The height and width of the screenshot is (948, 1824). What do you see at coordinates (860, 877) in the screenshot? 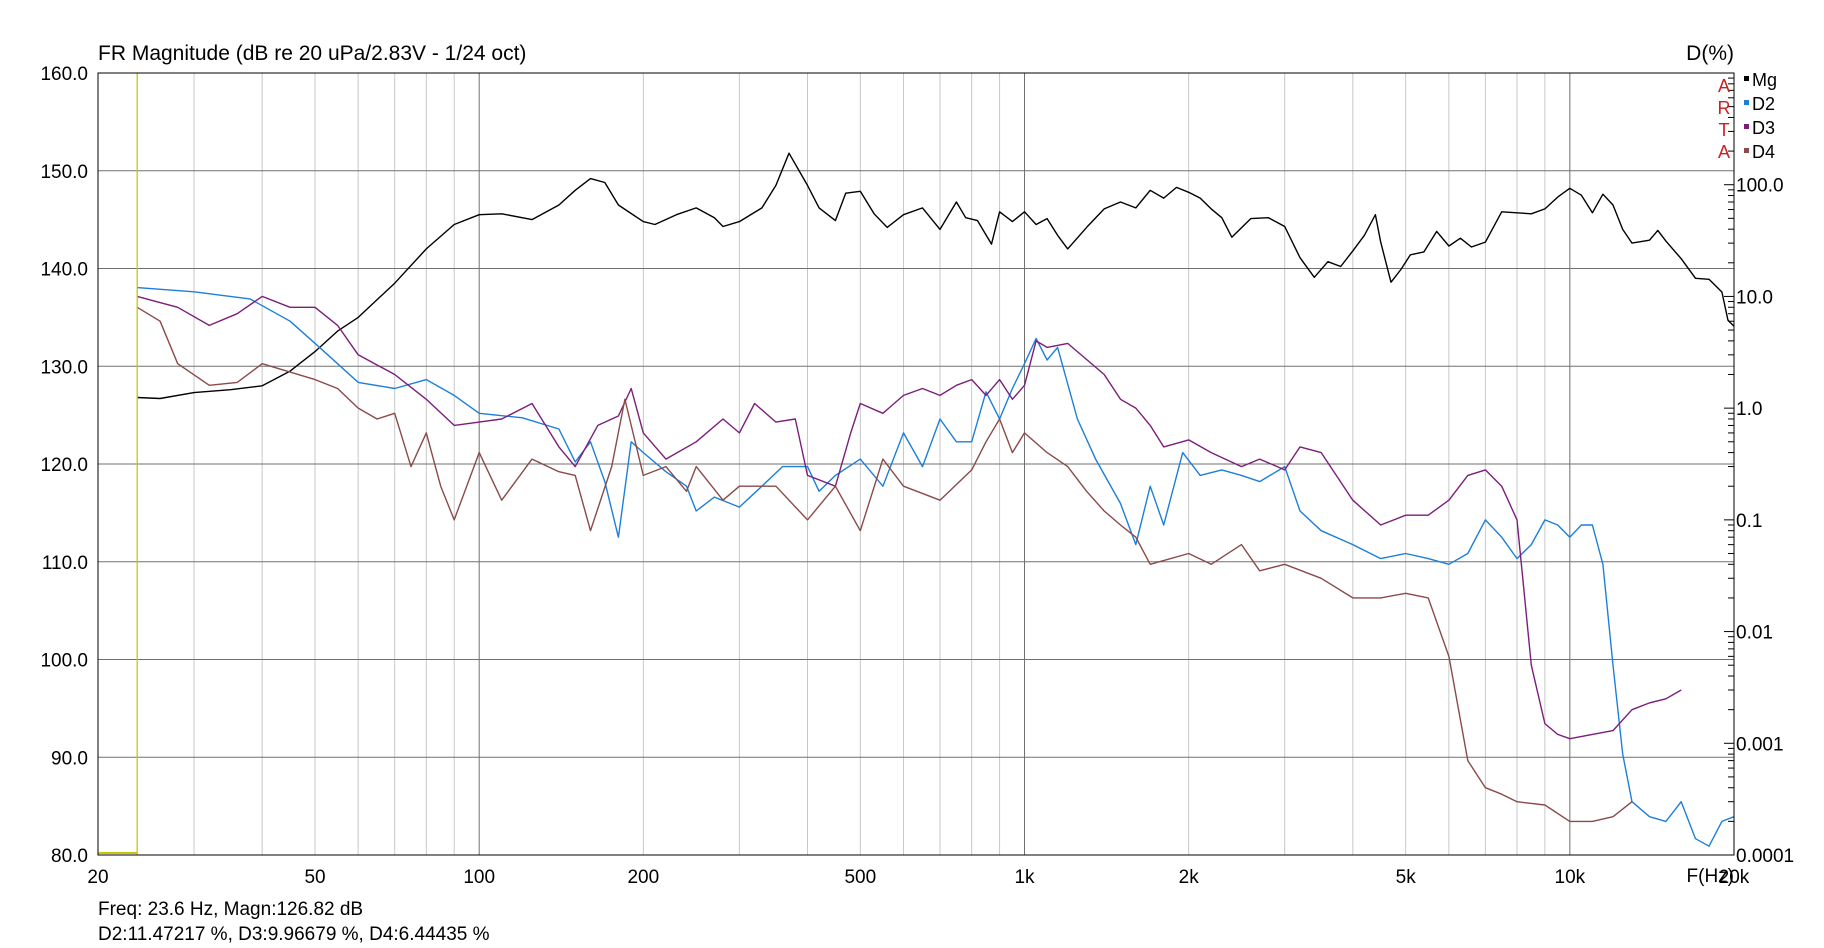
I see `x-tick-label: 500` at bounding box center [860, 877].